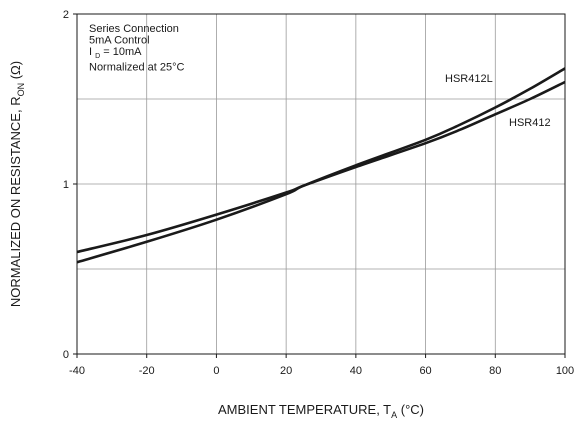  What do you see at coordinates (565, 371) in the screenshot?
I see `x-tick-label: 100` at bounding box center [565, 371].